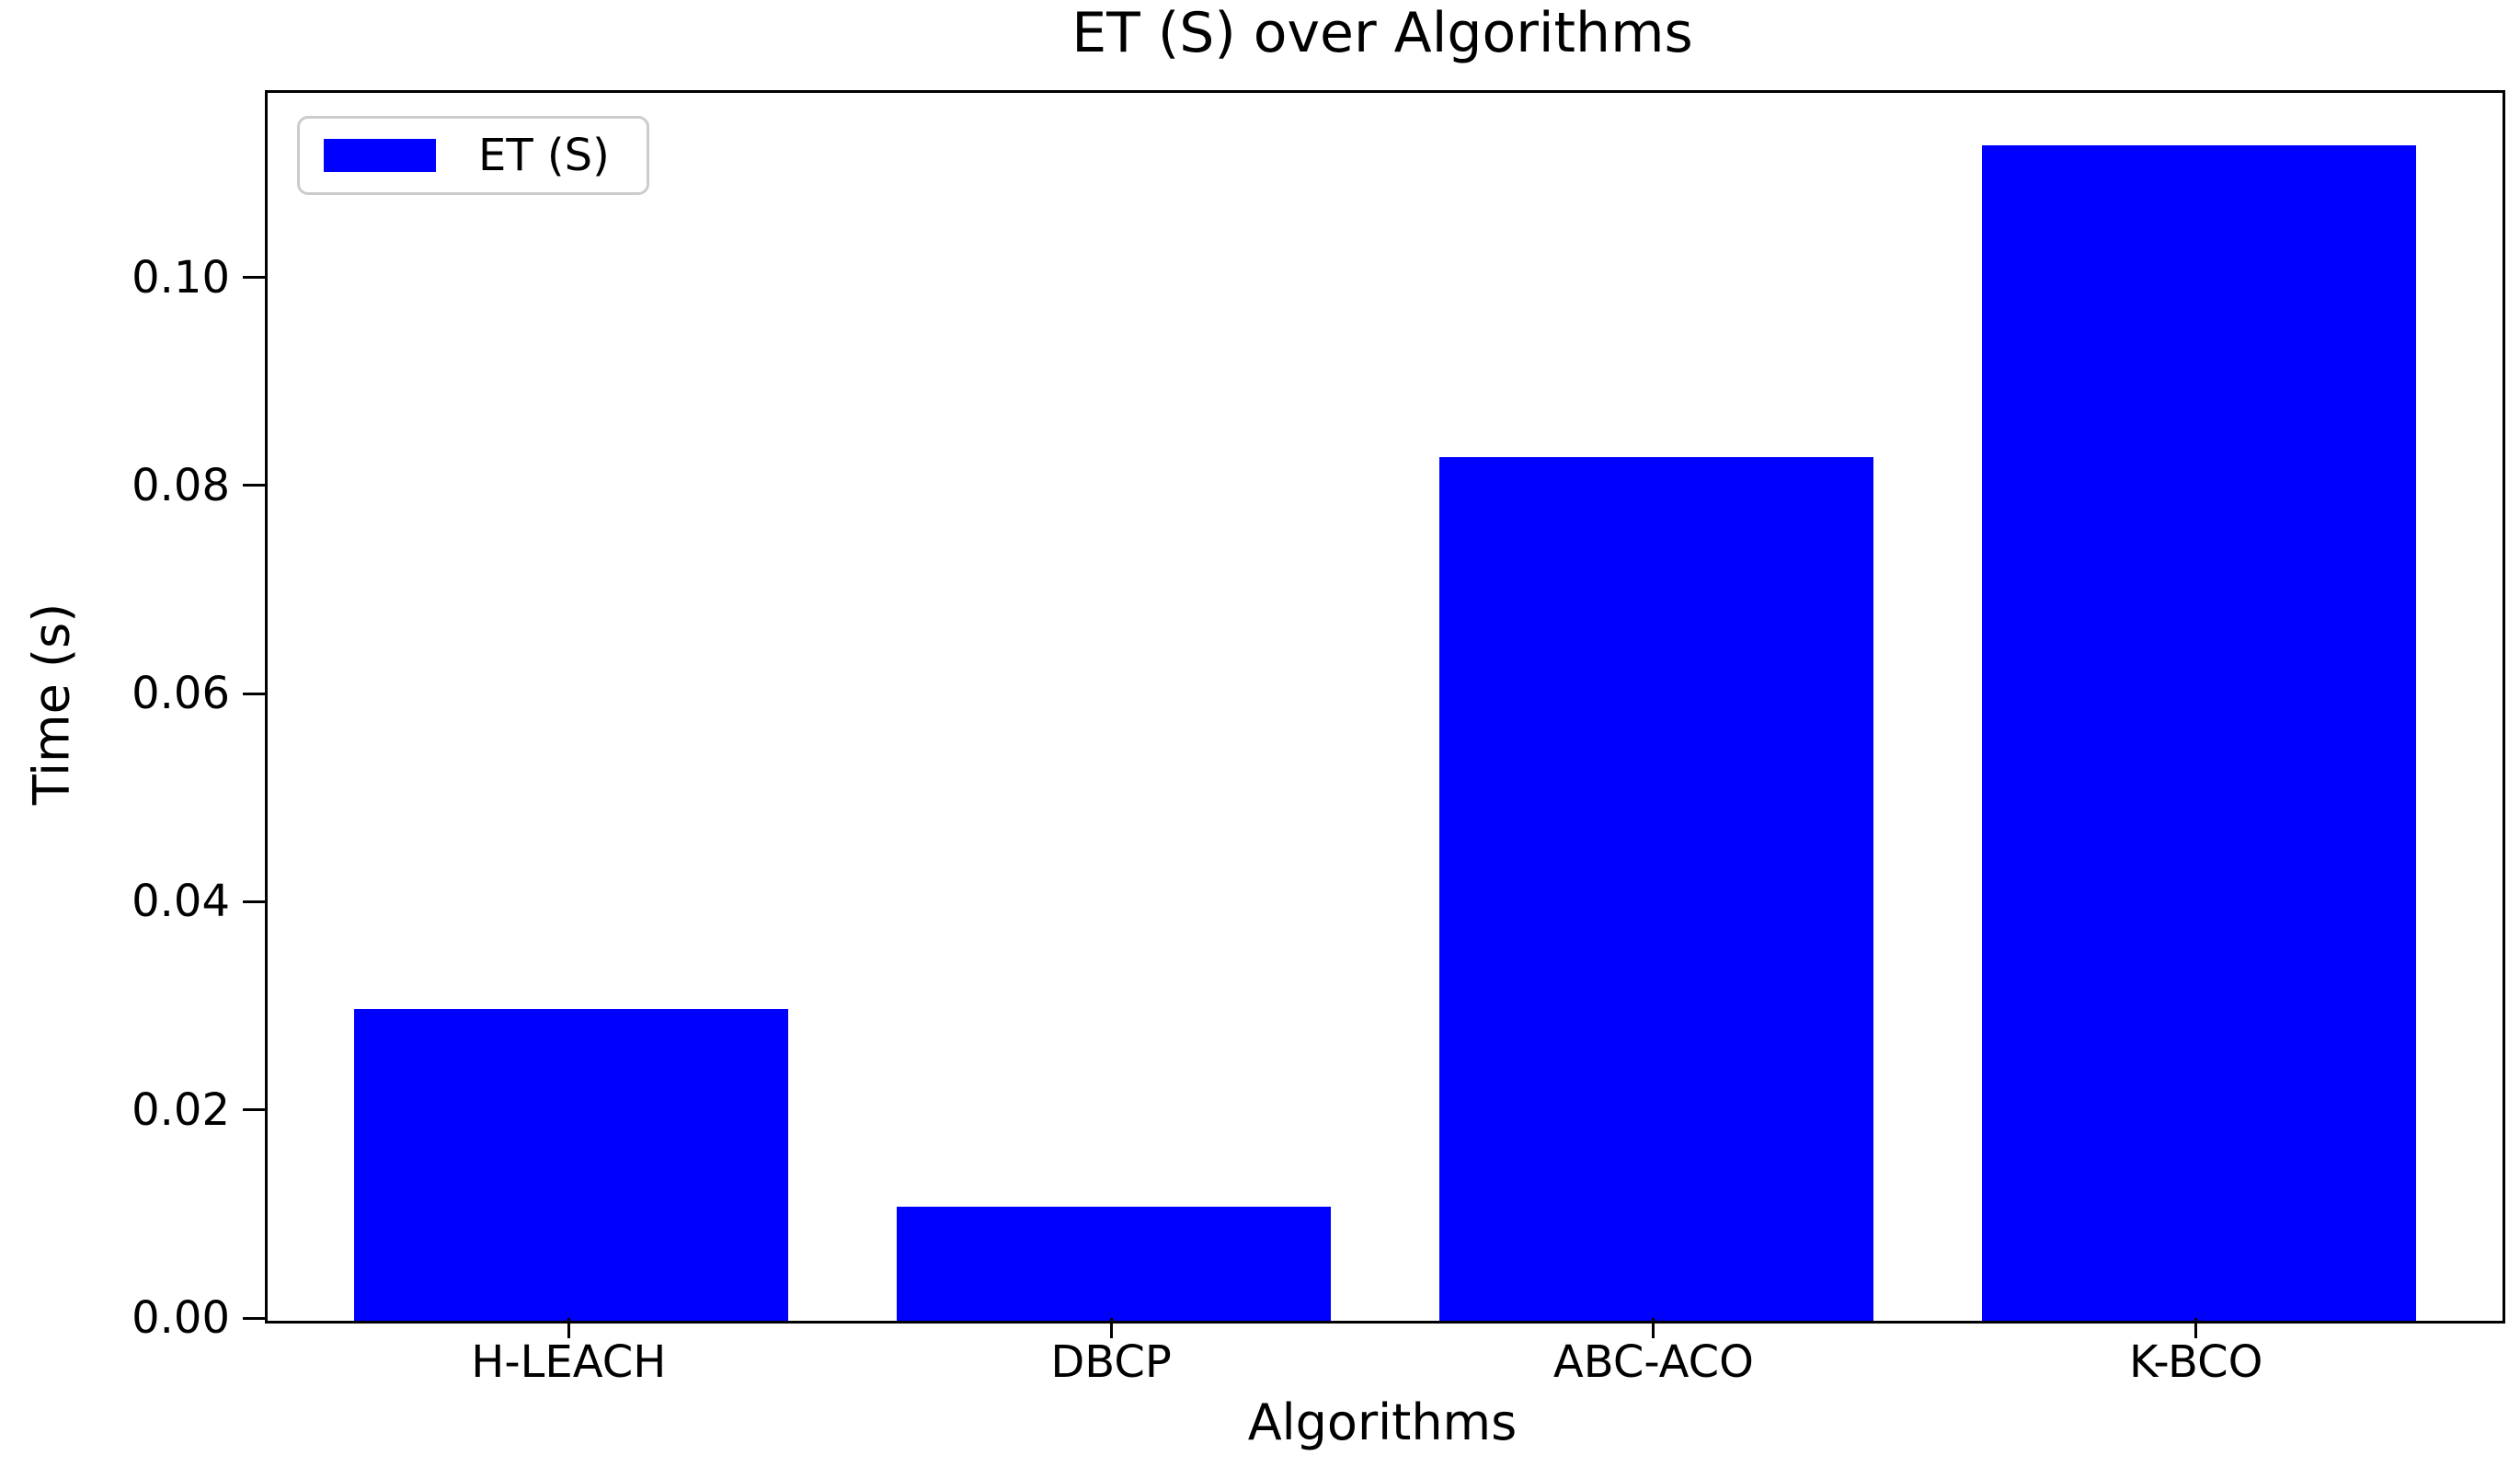 Image resolution: width=2520 pixels, height=1467 pixels. Describe the element at coordinates (571, 1164) in the screenshot. I see `bar-h-leach` at that location.